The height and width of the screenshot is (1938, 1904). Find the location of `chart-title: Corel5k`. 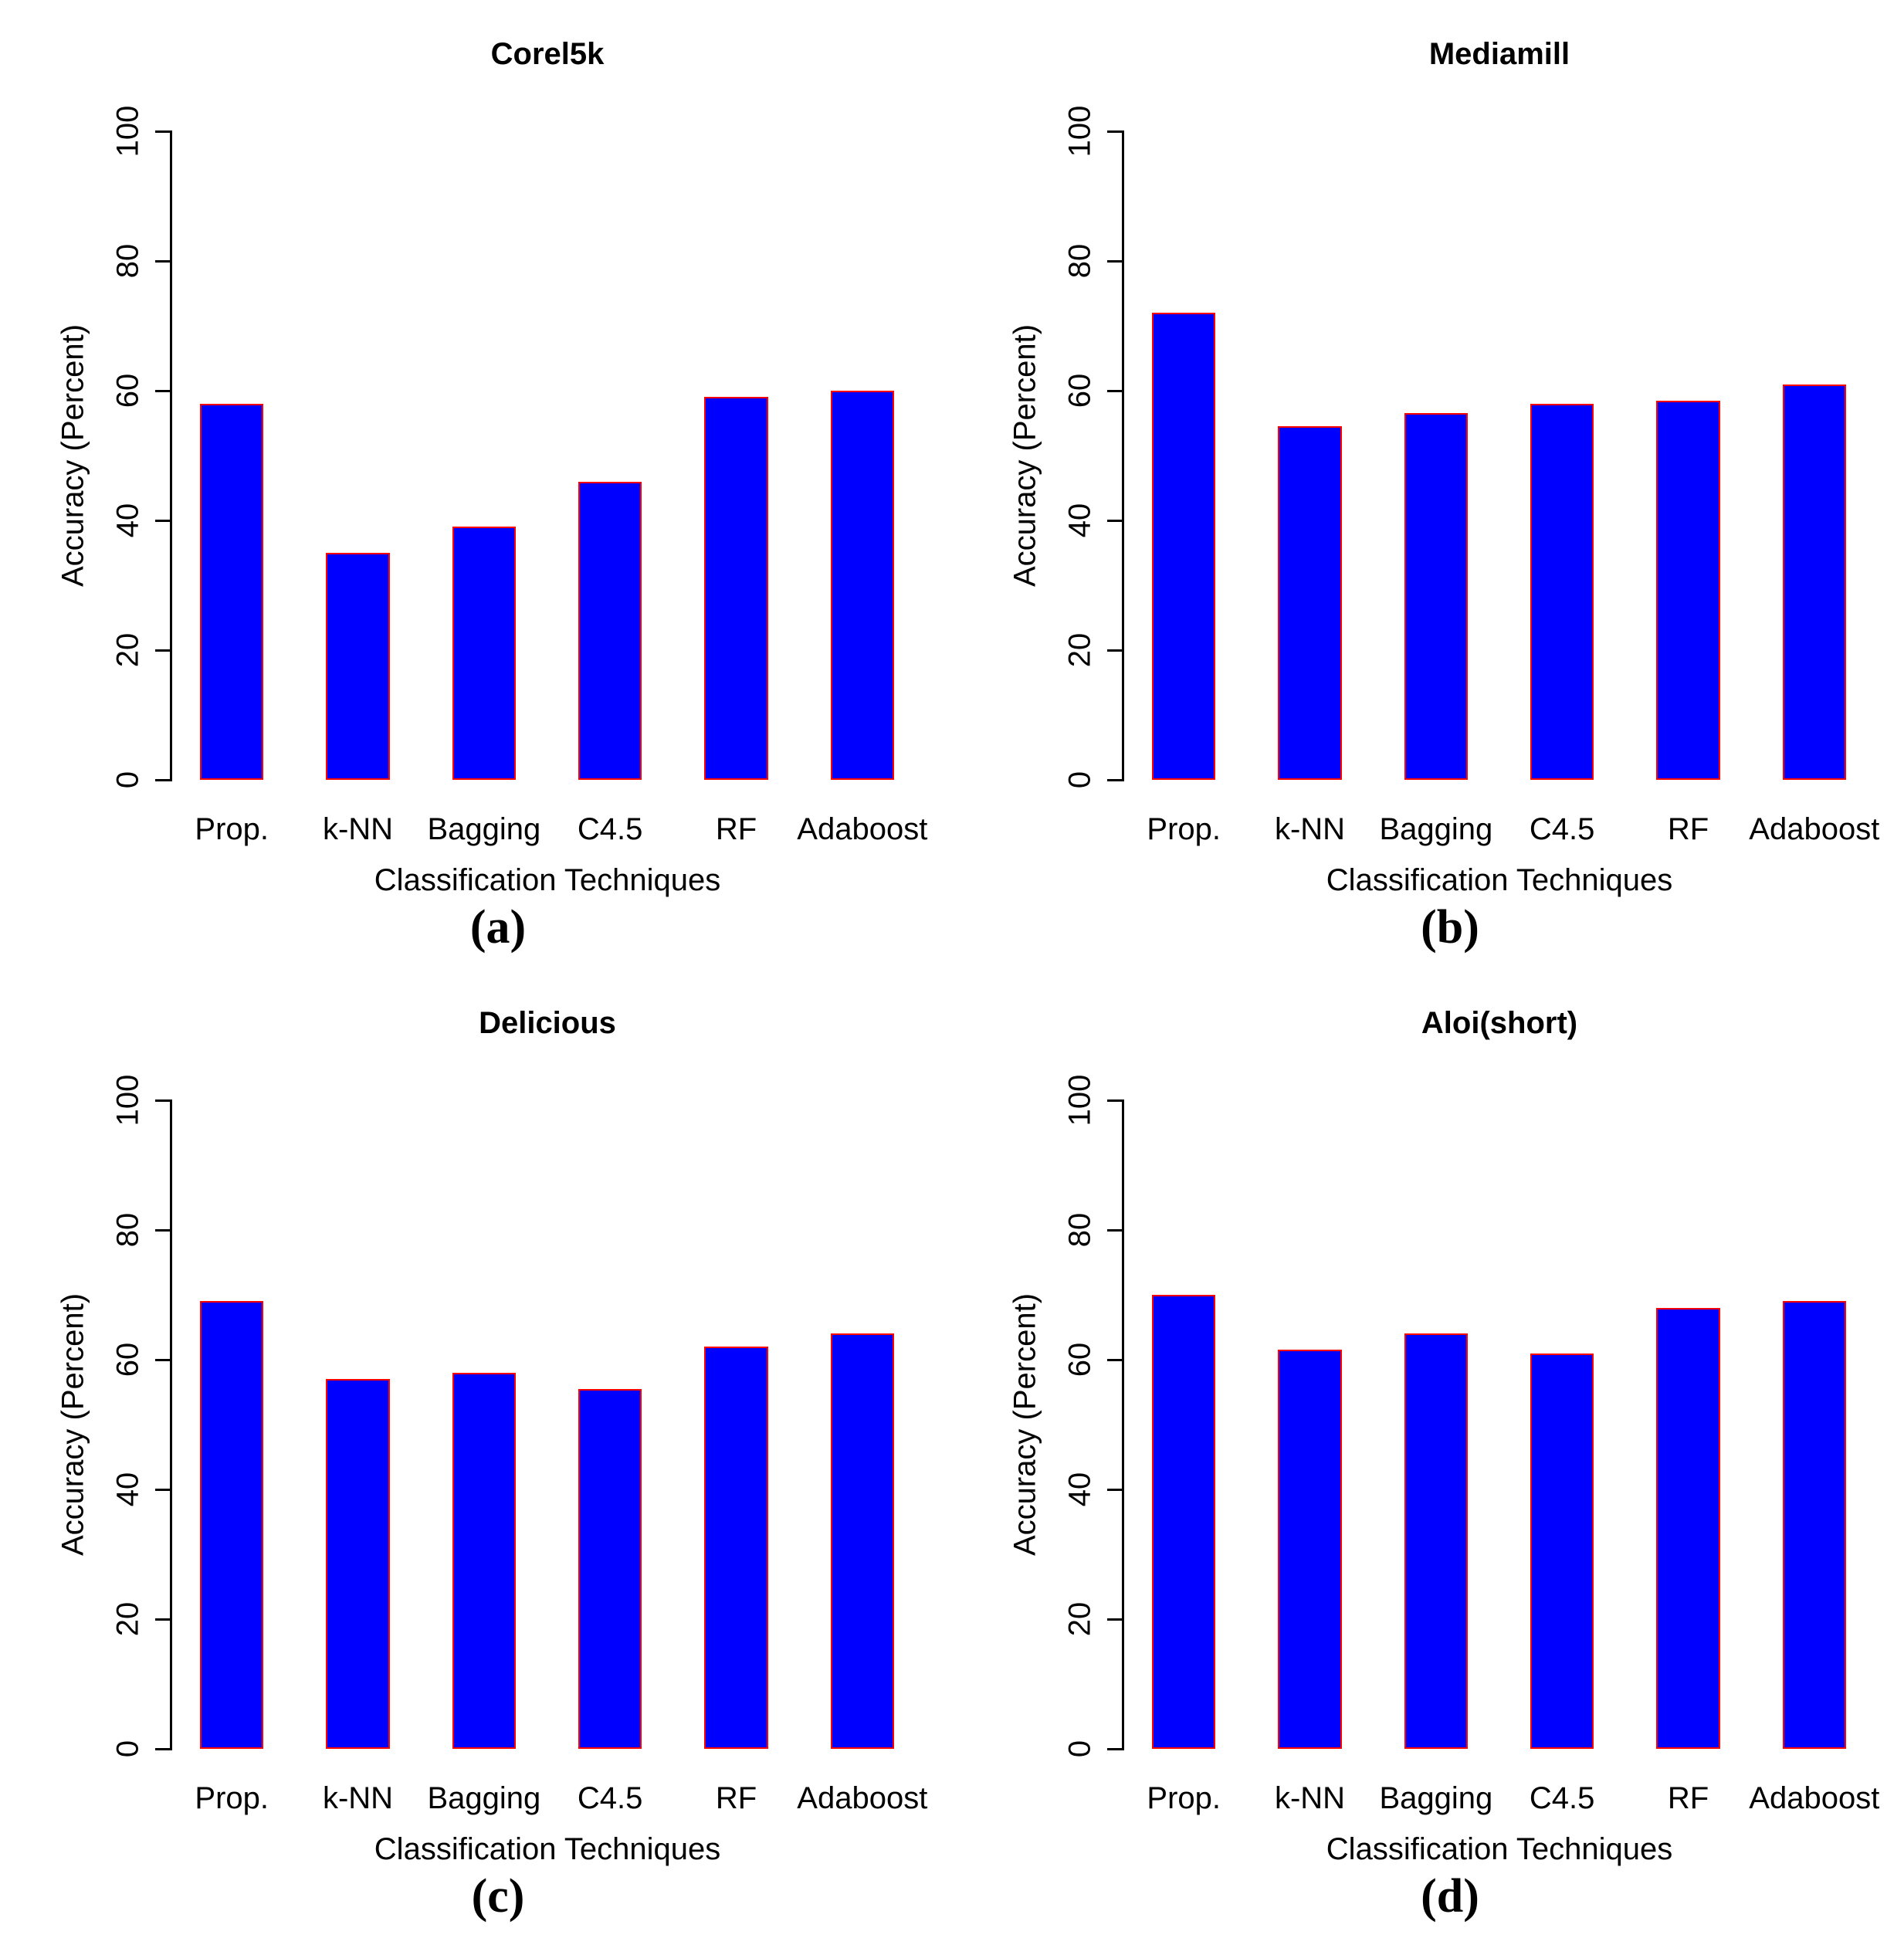

chart-title: Corel5k is located at coordinates (547, 54).